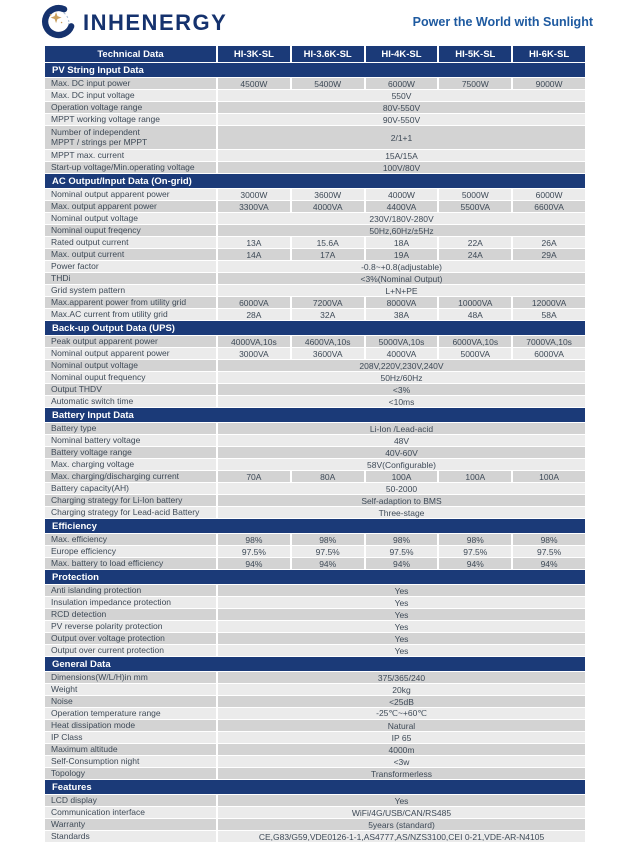 This screenshot has height=853, width=627. Describe the element at coordinates (401, 551) in the screenshot. I see `row-value-hi-4k-sl: 97.5%` at that location.